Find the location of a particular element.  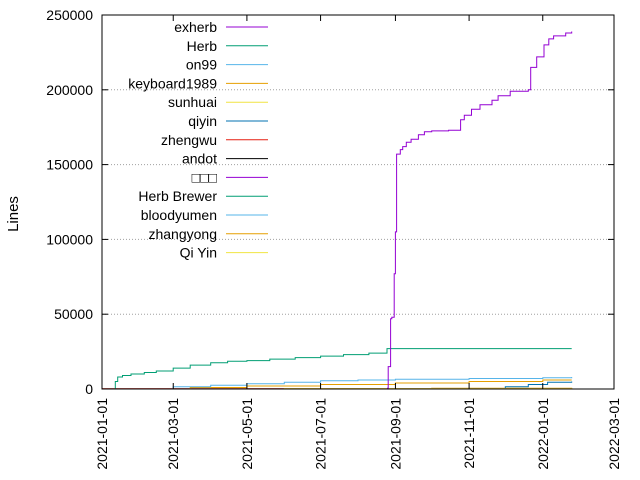

x-tick-label: 2022-03-01 is located at coordinates (614, 434).